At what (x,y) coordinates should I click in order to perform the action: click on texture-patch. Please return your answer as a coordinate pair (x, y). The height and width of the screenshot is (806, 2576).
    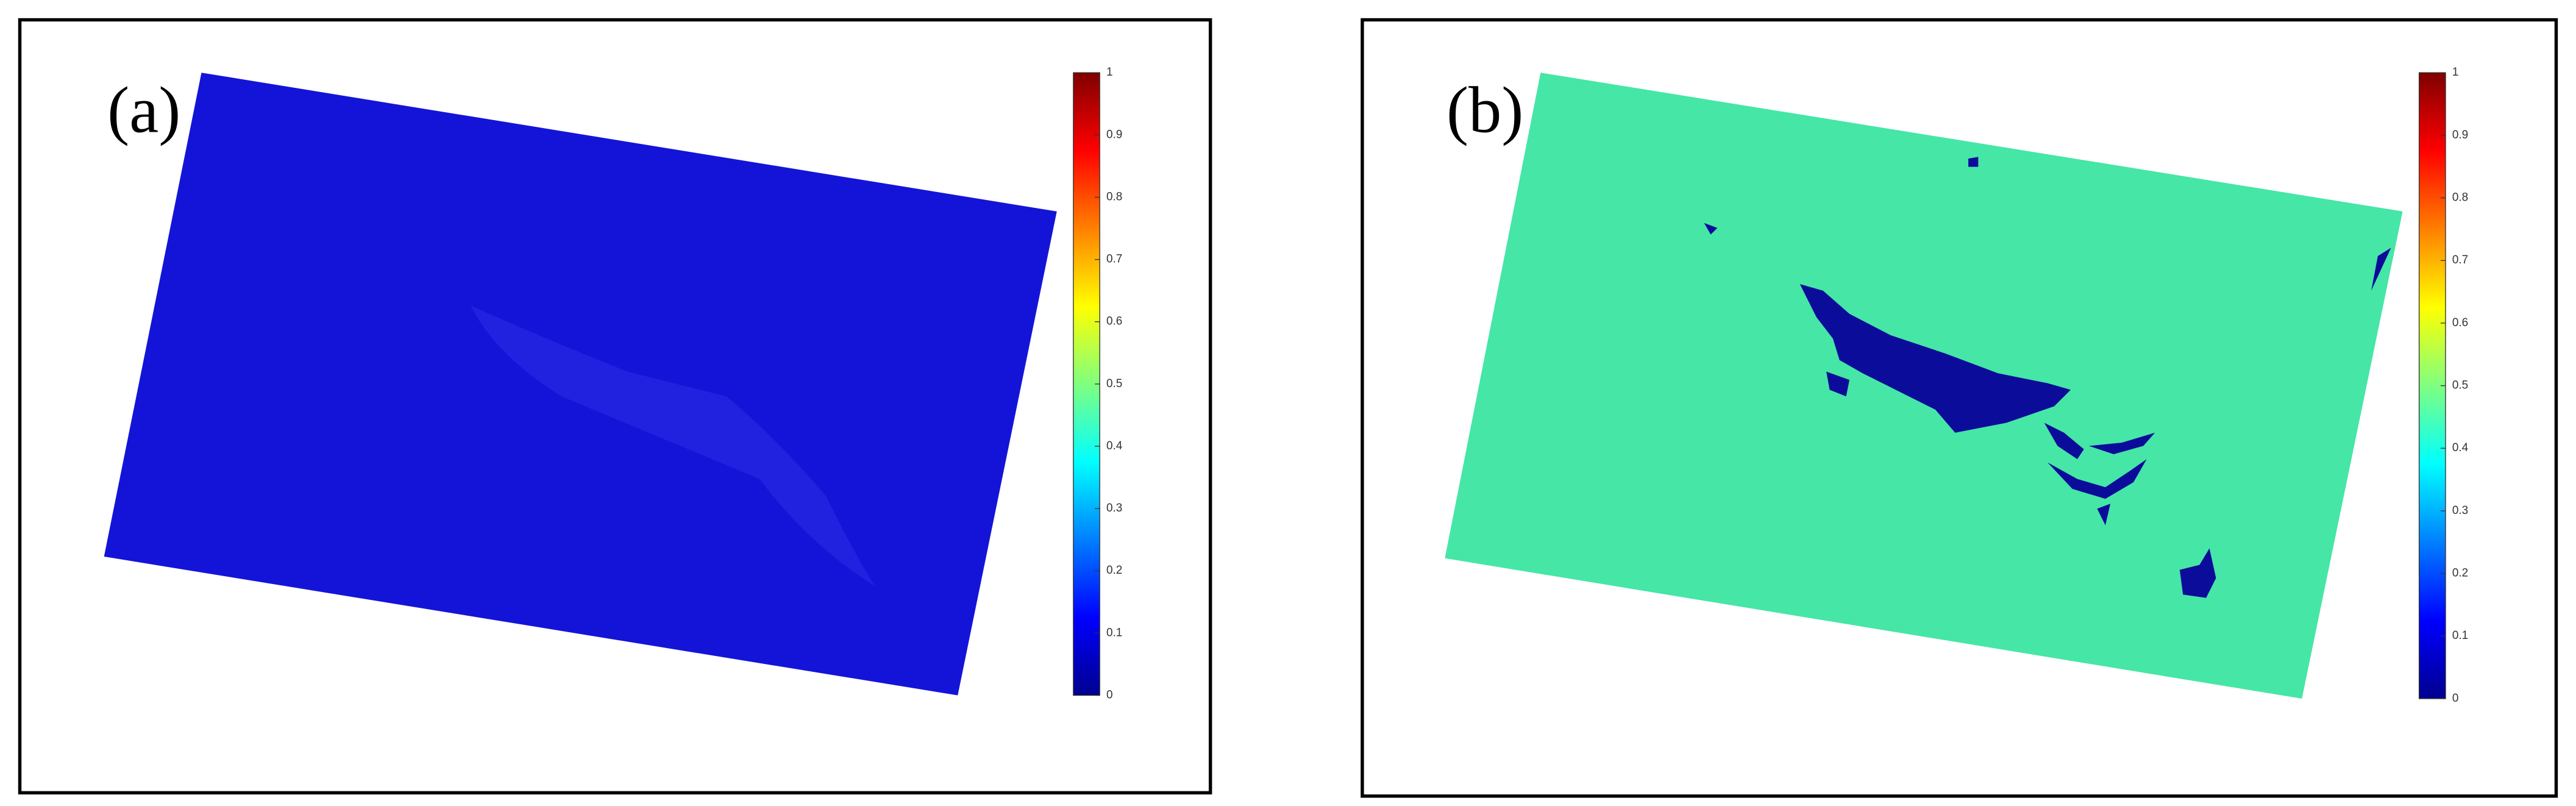
    Looking at the image, I should click on (673, 446).